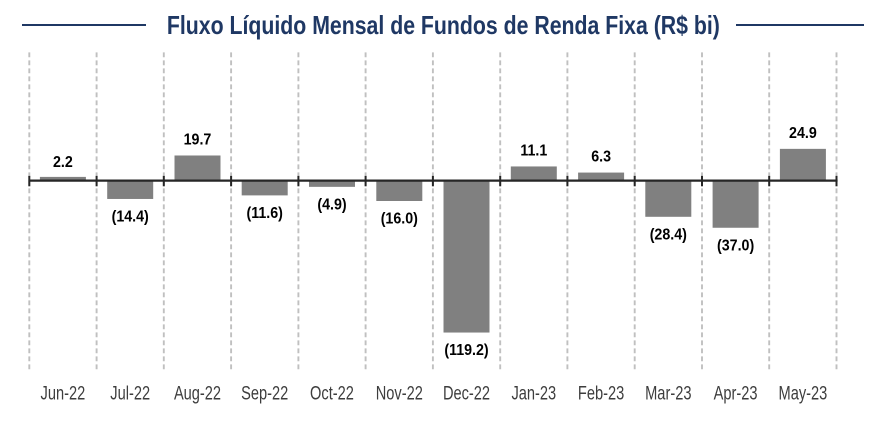 The height and width of the screenshot is (422, 886). Describe the element at coordinates (197, 394) in the screenshot. I see `svg-text: Aug-22` at that location.